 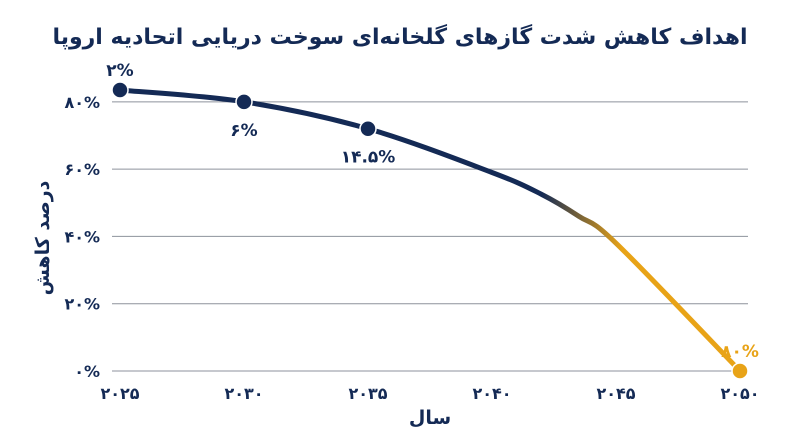 What do you see at coordinates (491, 393) in the screenshot?
I see `x-tick-label: ۲۰۴۰` at bounding box center [491, 393].